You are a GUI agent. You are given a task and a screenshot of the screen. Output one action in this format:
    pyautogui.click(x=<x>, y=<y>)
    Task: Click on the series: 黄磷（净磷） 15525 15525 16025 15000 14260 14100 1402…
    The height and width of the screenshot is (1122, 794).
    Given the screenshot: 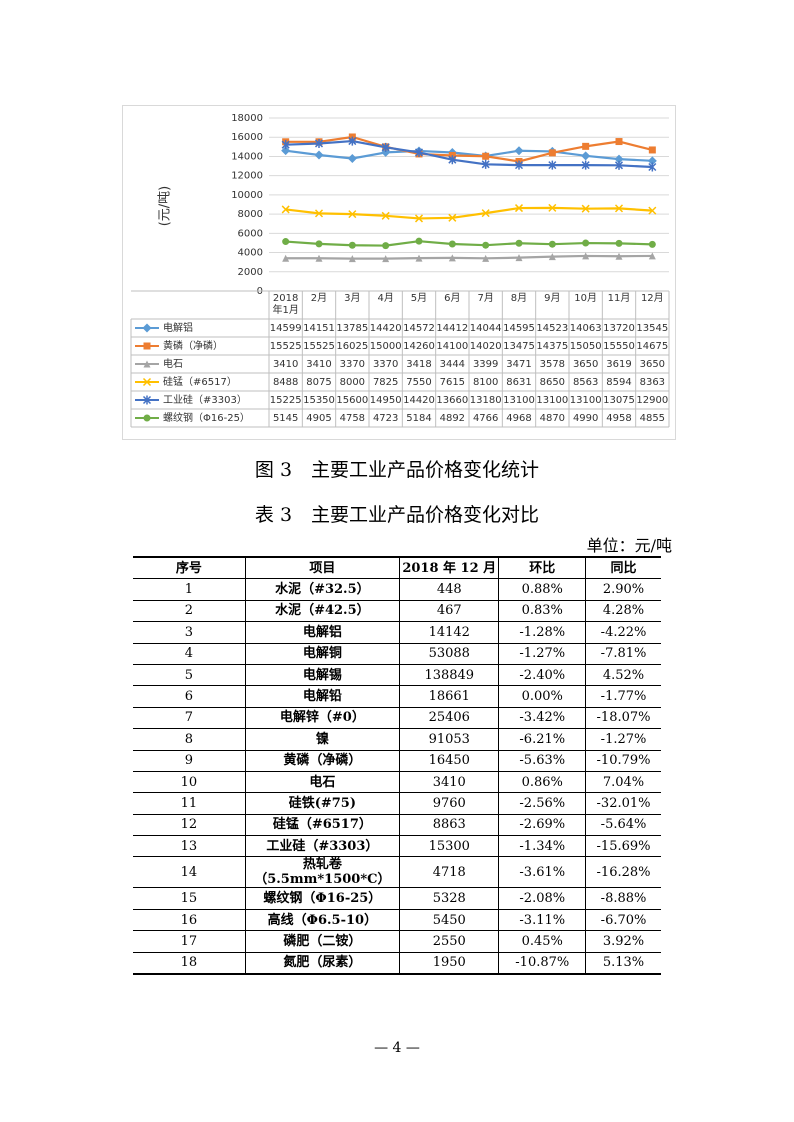 What is the action you would take?
    pyautogui.click(x=401, y=242)
    